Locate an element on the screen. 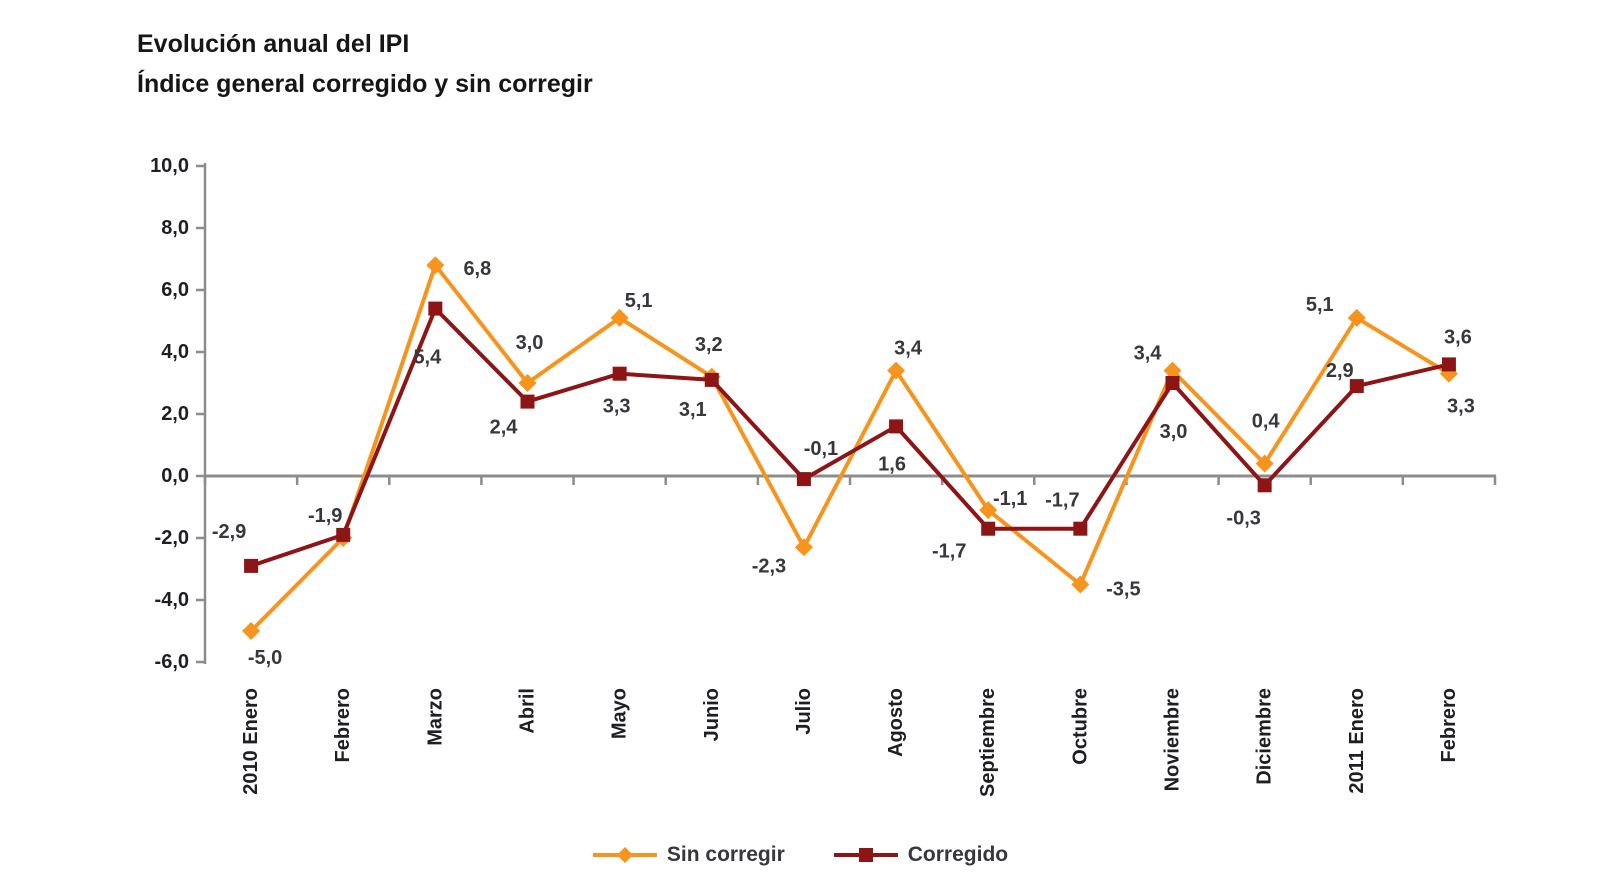  y-axis-tick-label: -4,0 is located at coordinates (172, 600).